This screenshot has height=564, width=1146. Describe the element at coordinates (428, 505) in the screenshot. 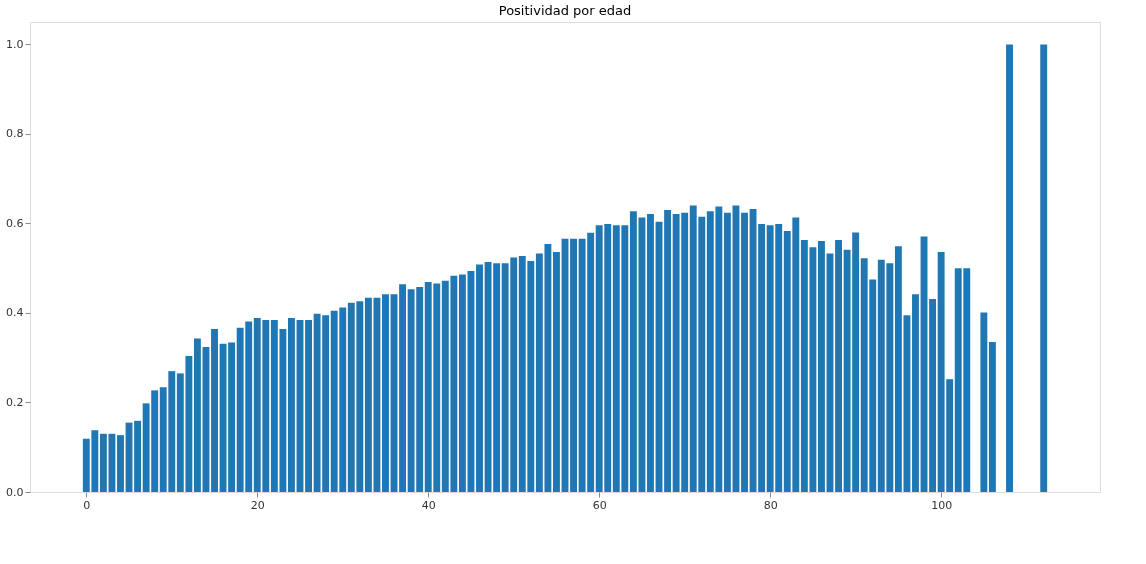

I see `x-tick-label: 40` at that location.